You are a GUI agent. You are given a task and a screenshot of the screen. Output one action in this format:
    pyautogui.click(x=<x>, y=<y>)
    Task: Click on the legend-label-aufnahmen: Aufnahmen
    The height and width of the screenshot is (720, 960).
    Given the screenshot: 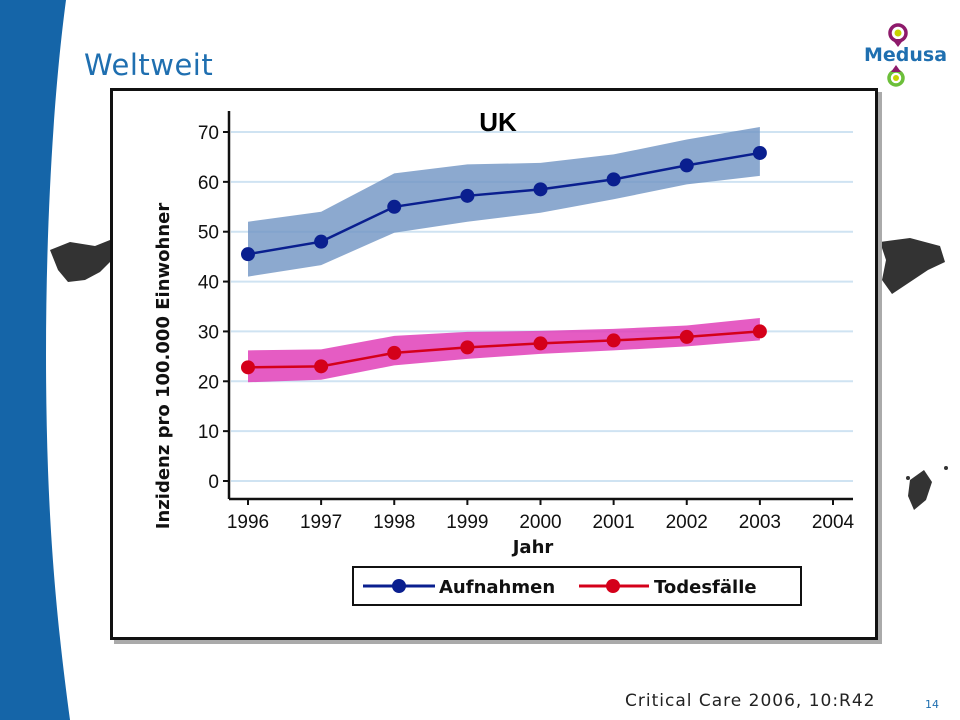 What is the action you would take?
    pyautogui.click(x=497, y=587)
    